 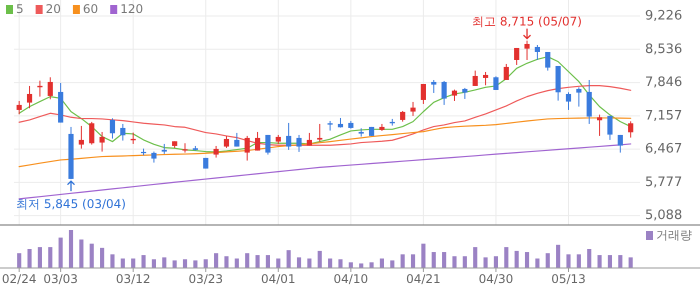 What do you see at coordinates (53, 9) in the screenshot?
I see `legend-label: 20` at bounding box center [53, 9].